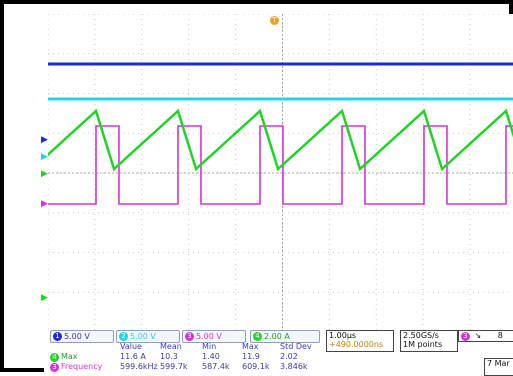  I want to click on stats-label: Frequency, so click(82, 366).